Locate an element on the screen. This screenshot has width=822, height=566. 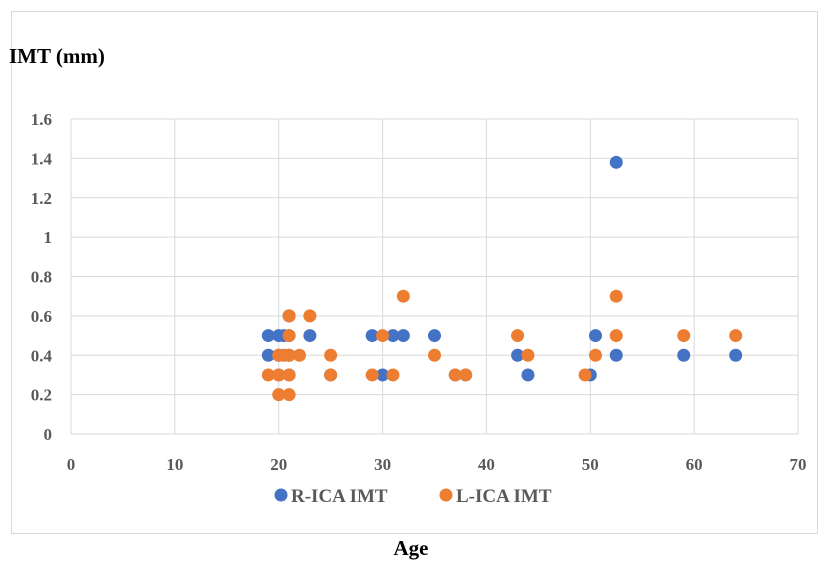
y-axis-title: IMT (mm) is located at coordinates (57, 56).